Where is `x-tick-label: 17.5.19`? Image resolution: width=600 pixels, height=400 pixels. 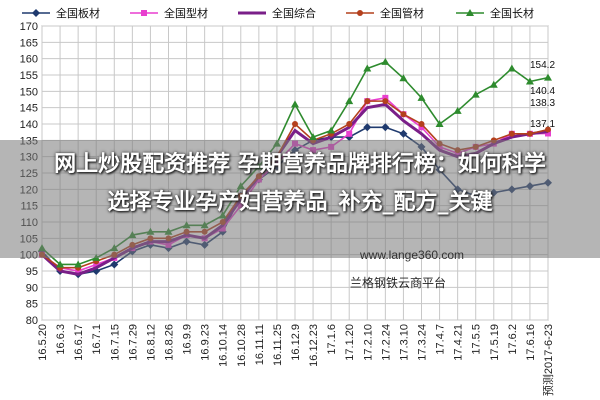 x-tick-label: 17.5.19 is located at coordinates (495, 342).